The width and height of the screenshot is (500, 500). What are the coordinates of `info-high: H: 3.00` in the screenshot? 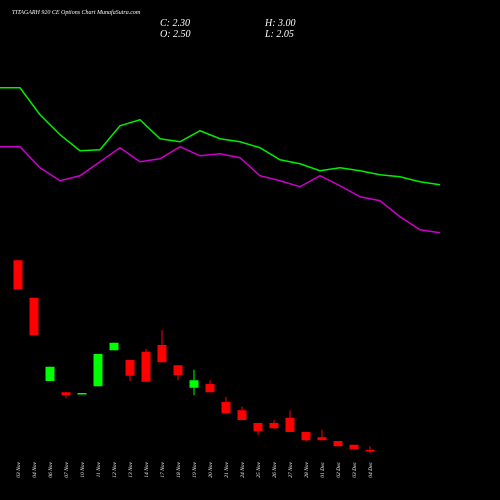 It's located at (280, 23).